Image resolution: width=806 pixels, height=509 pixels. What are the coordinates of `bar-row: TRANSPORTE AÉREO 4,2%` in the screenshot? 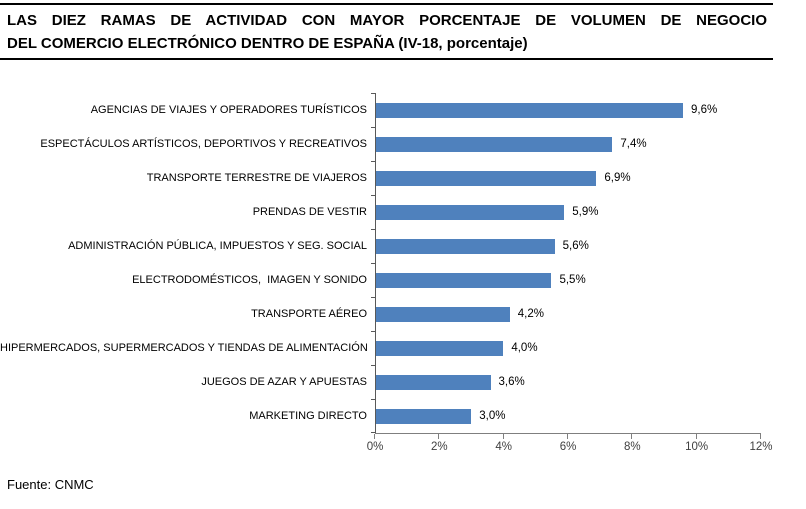 It's located at (403, 314).